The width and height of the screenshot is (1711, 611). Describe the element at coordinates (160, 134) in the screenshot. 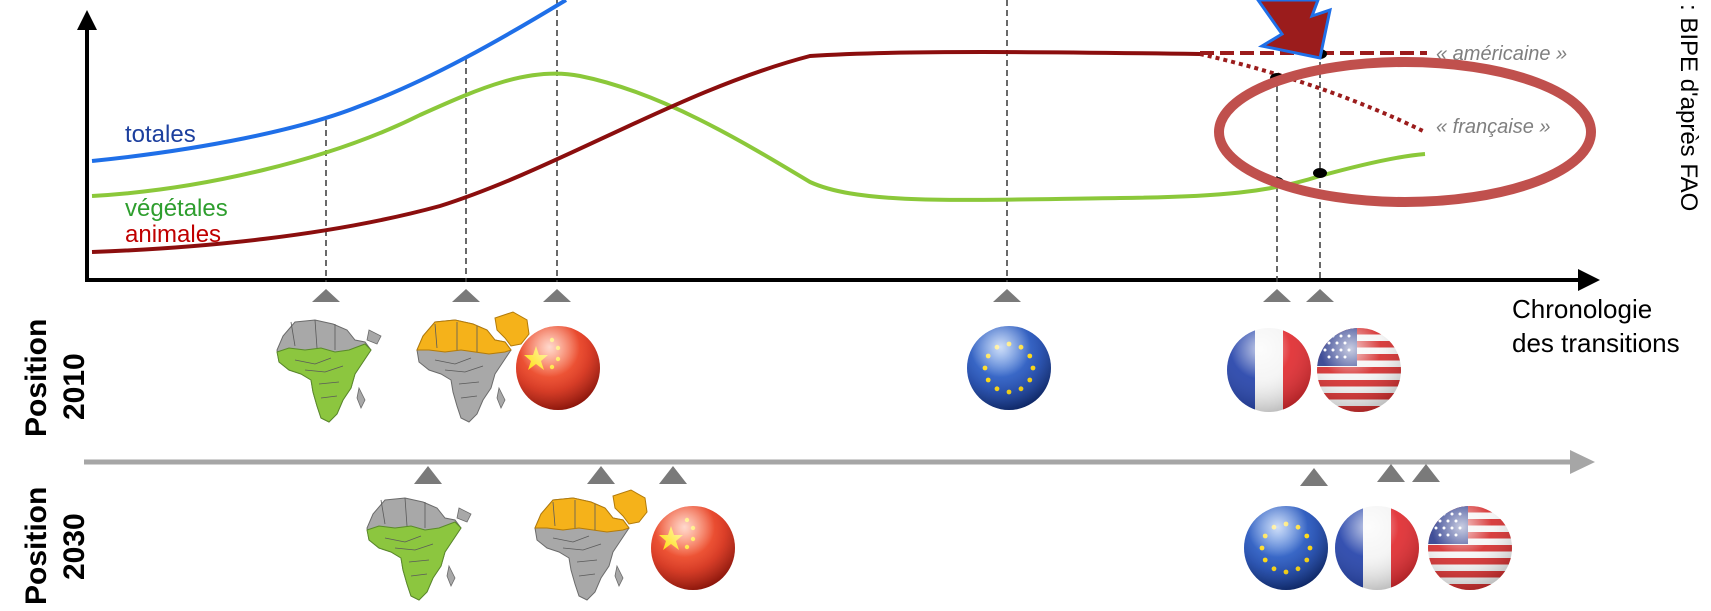

I see `series-label-totales: totales` at that location.